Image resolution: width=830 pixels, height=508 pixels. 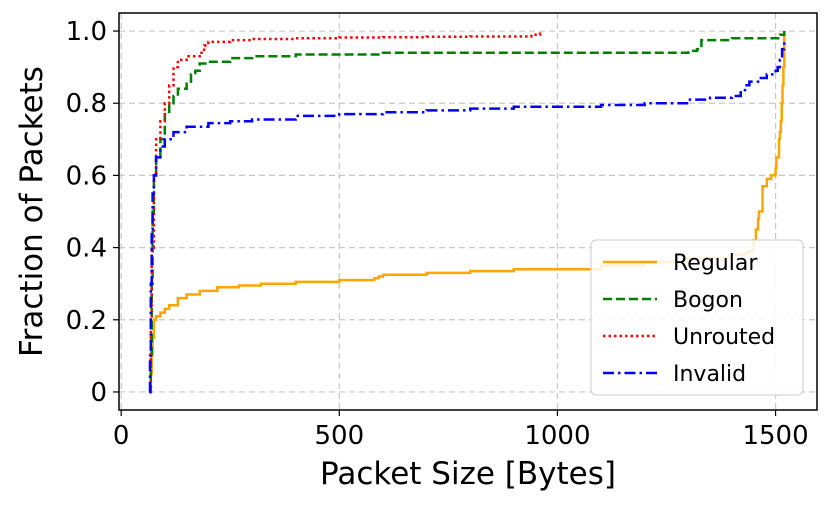 What do you see at coordinates (468, 474) in the screenshot?
I see `x-axis-label: Packet Size [Bytes]` at bounding box center [468, 474].